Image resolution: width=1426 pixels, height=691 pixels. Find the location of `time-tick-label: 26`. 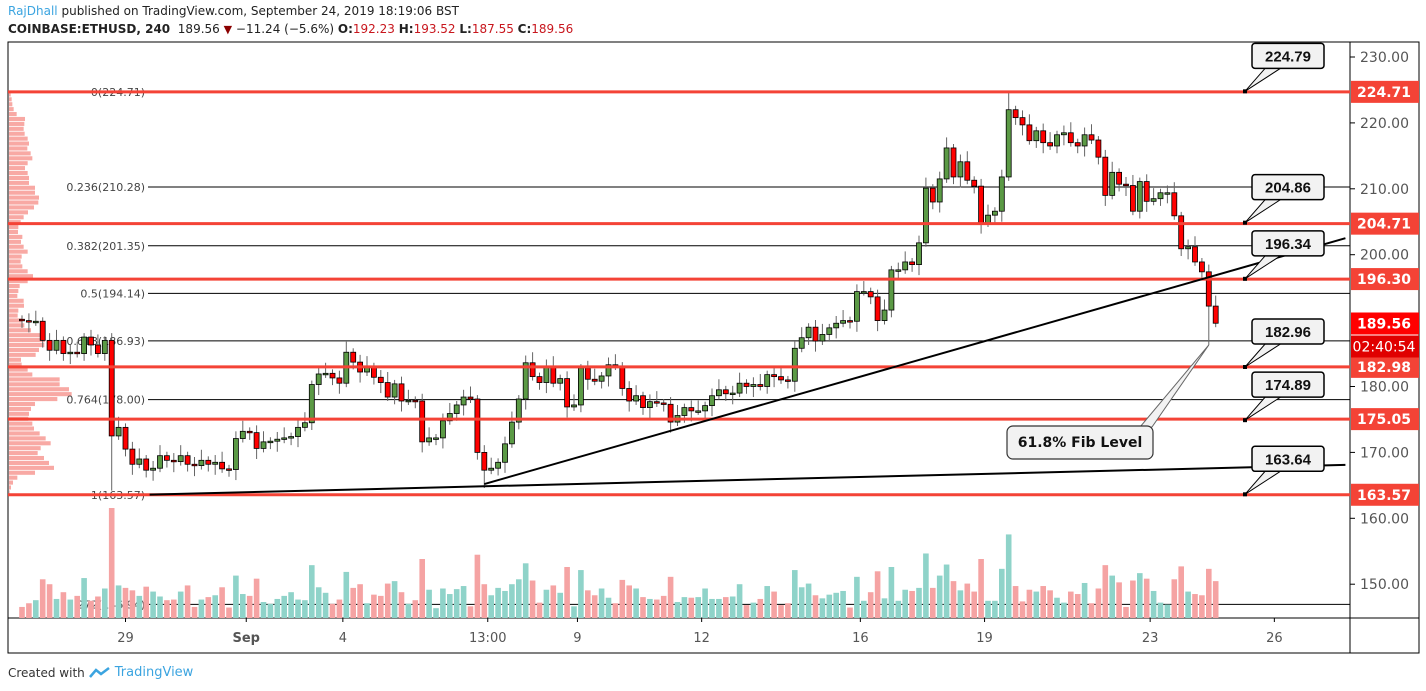

time-tick-label: 26 is located at coordinates (1274, 638).